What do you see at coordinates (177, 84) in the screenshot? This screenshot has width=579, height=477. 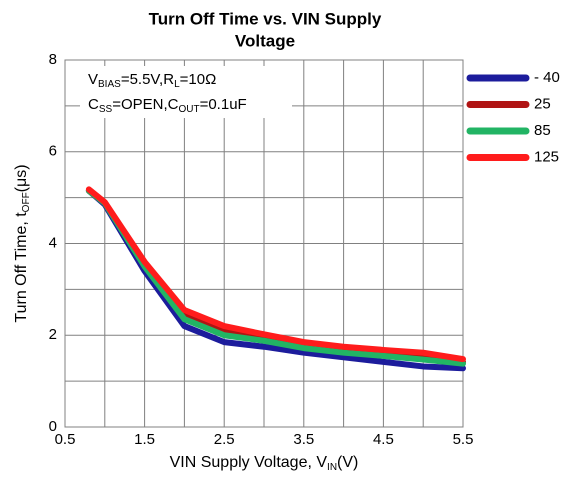 I see `subscript: L` at bounding box center [177, 84].